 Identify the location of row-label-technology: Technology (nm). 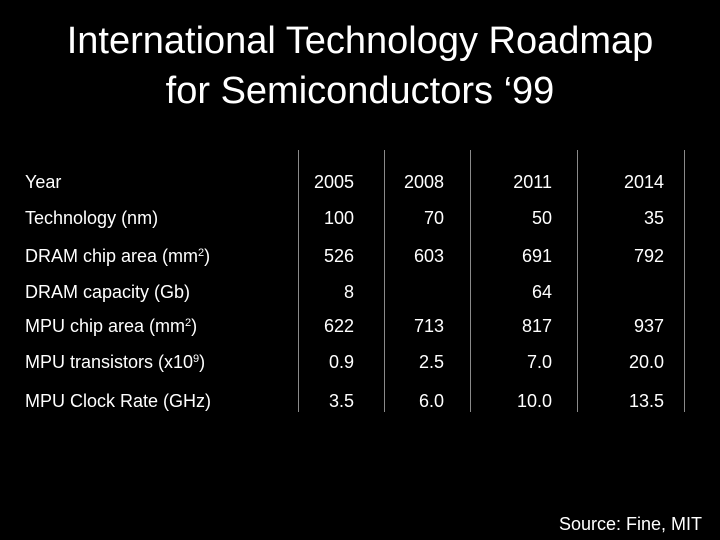
(92, 218).